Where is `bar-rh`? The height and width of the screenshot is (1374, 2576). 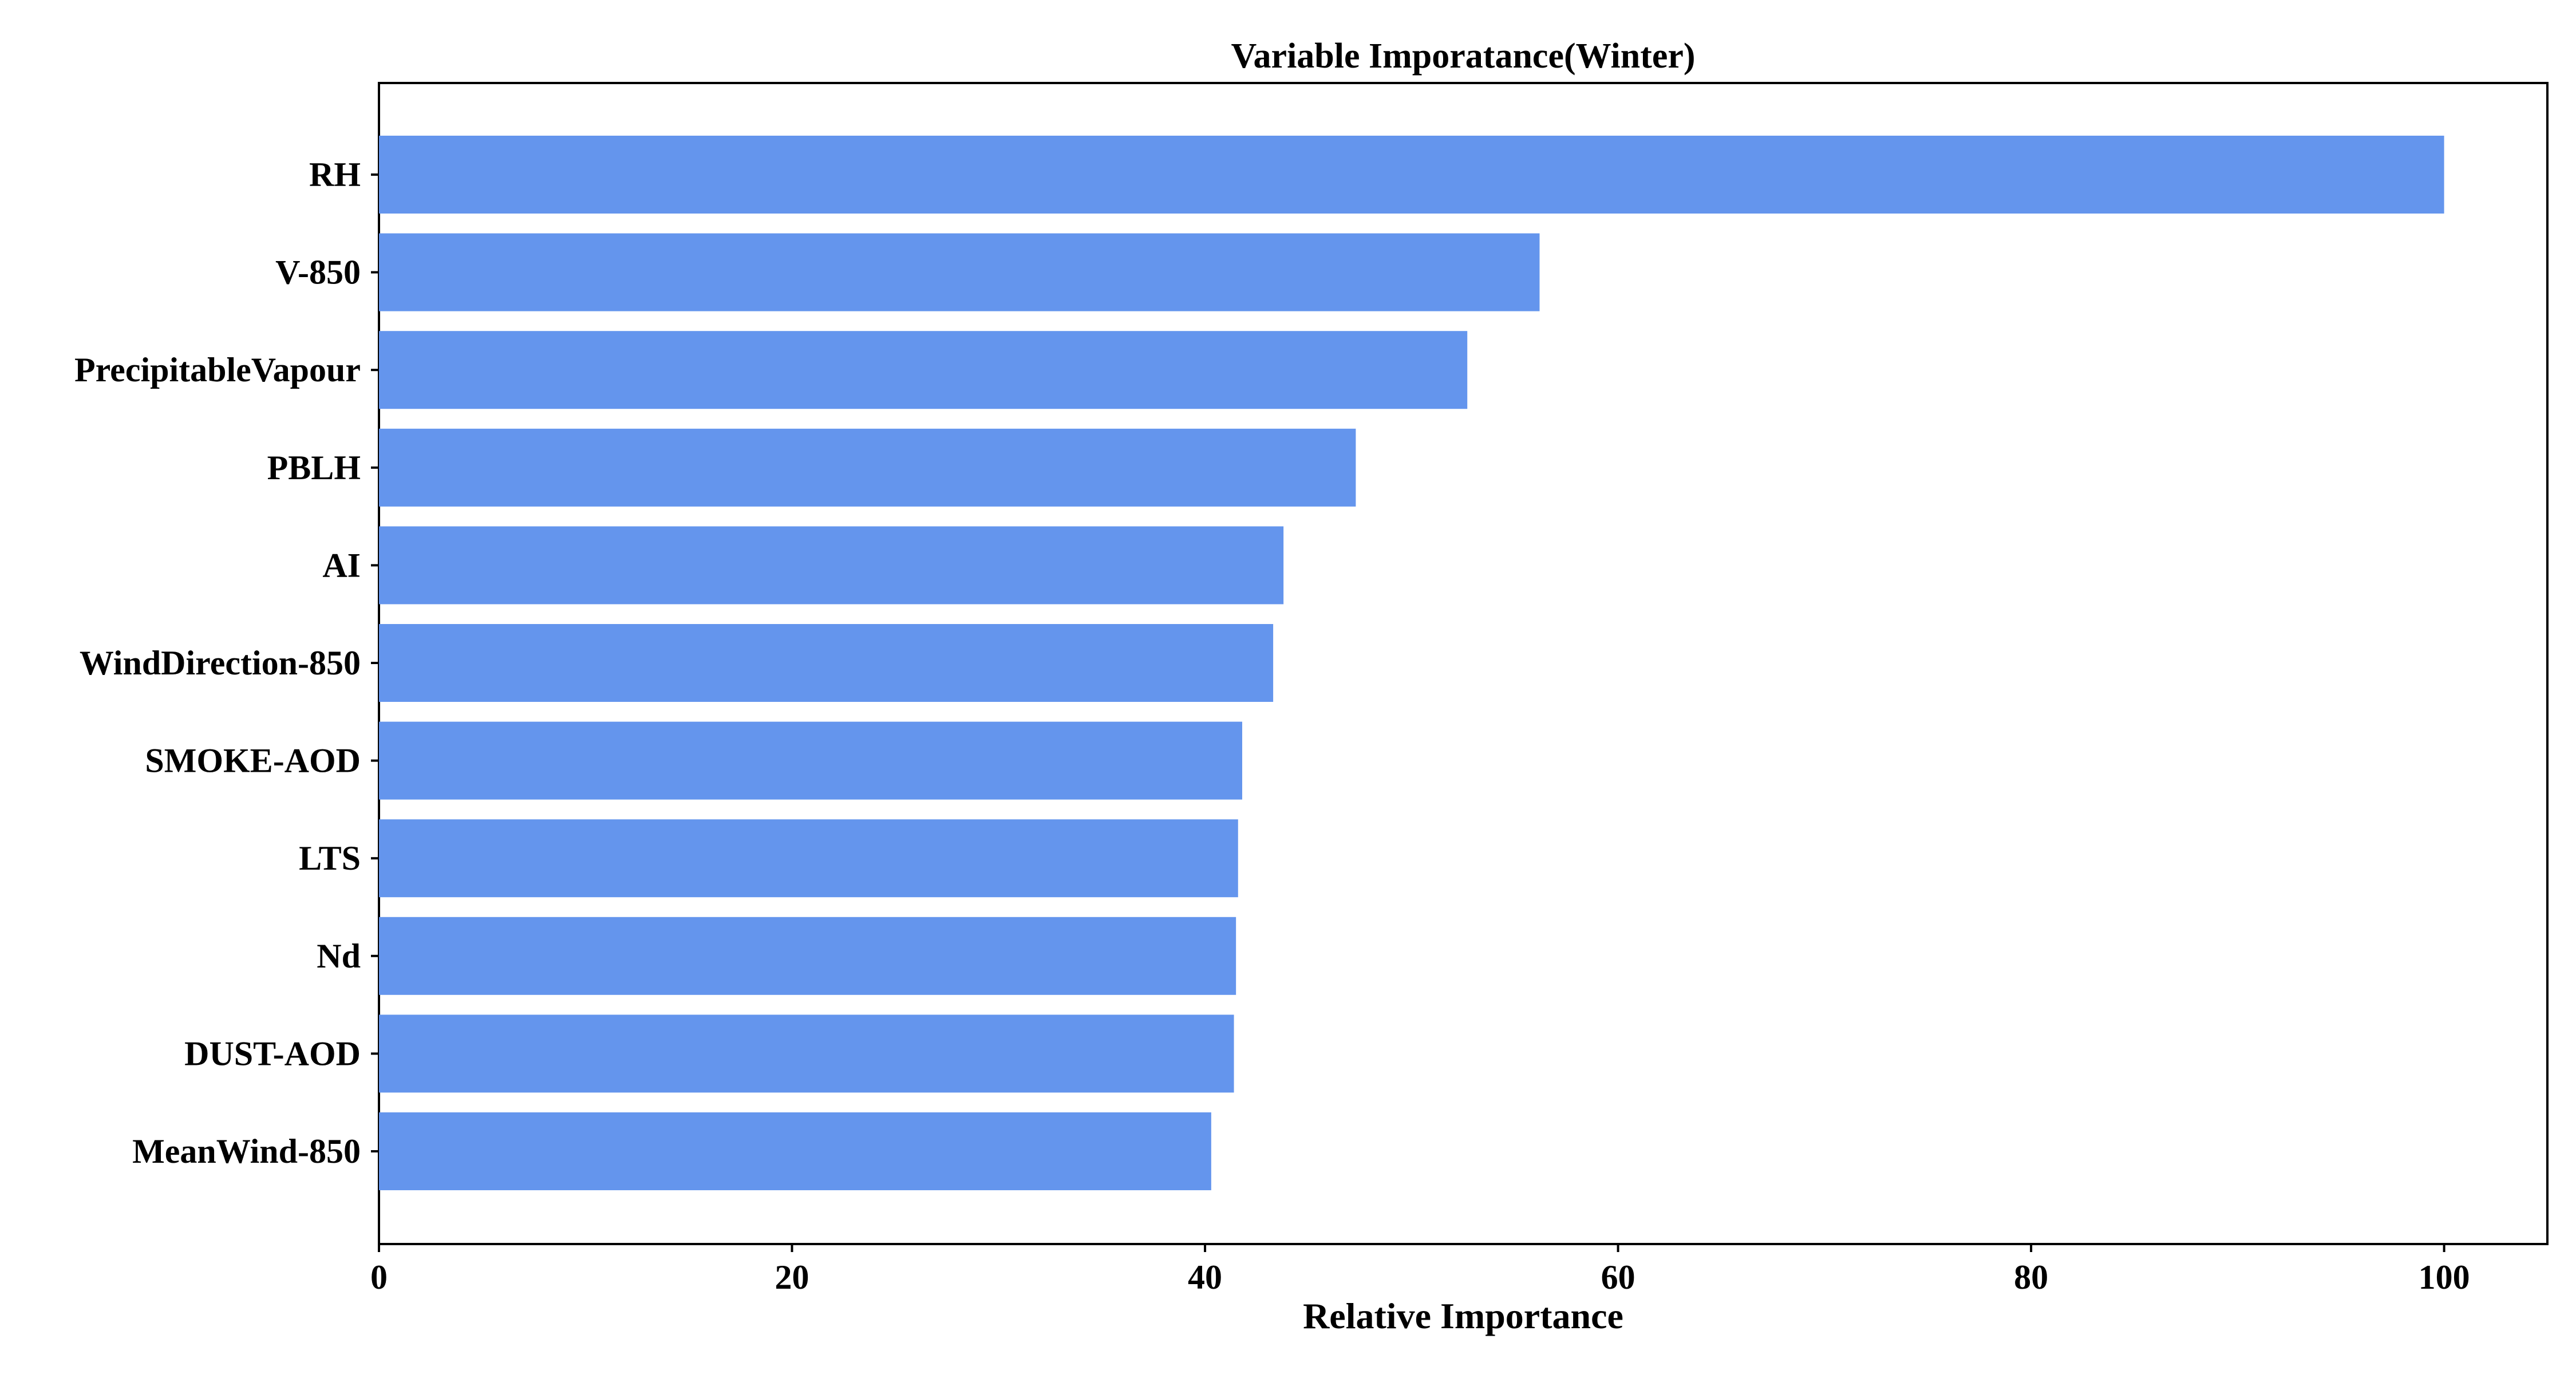 bar-rh is located at coordinates (1411, 175).